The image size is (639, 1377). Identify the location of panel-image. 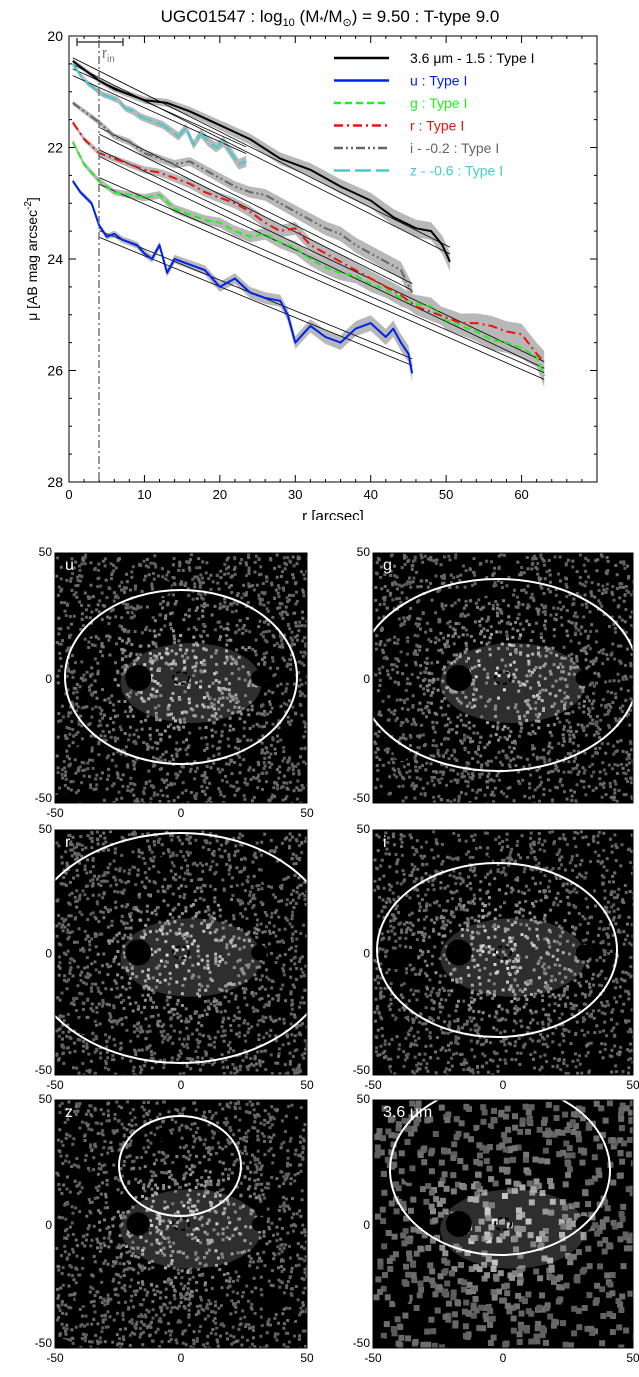
(503, 678).